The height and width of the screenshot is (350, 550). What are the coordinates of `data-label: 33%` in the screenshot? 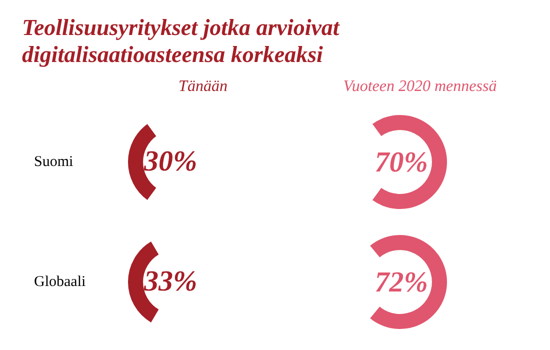 It's located at (170, 281).